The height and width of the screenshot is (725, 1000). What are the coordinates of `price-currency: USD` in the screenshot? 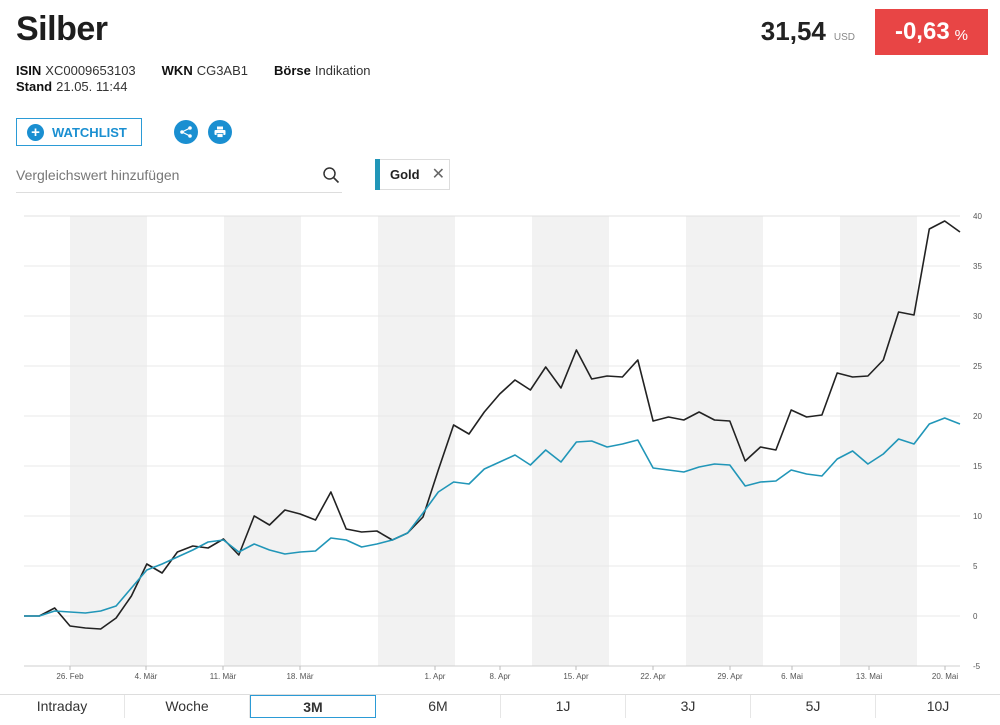 It's located at (844, 37).